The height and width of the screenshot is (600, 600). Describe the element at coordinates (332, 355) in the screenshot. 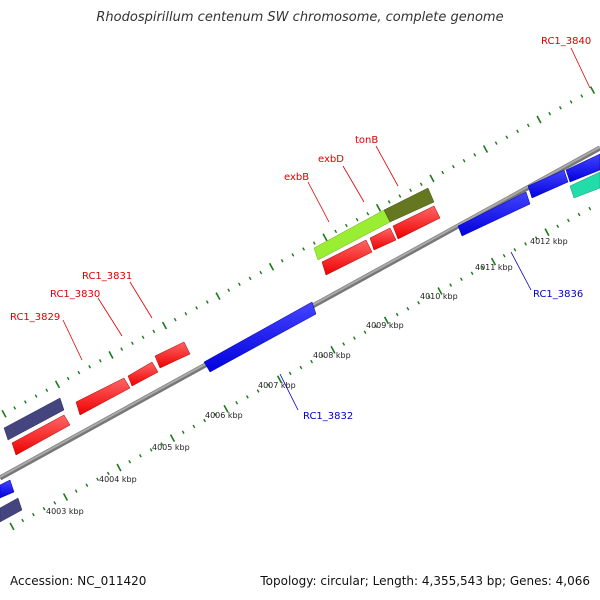

I see `scale-label: 4008 kbp` at that location.